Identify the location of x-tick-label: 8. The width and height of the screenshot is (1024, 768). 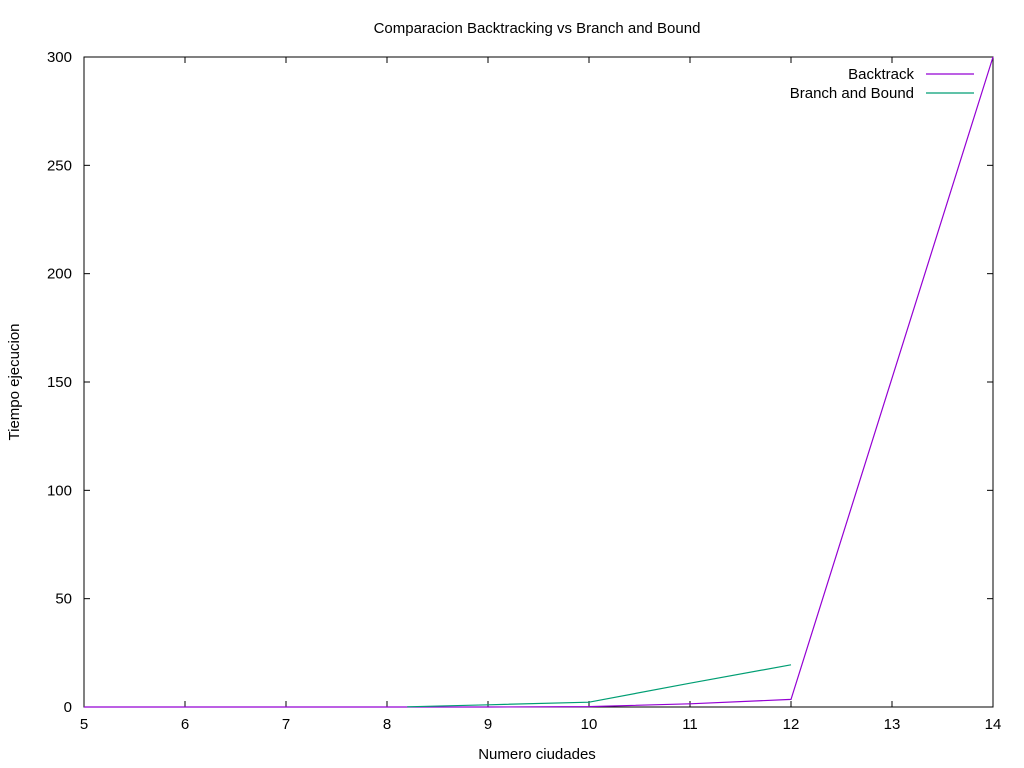
(387, 724).